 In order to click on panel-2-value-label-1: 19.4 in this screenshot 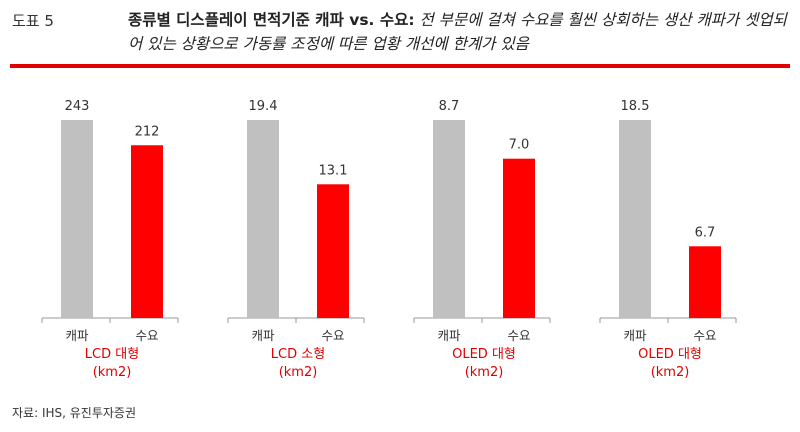, I will do `click(263, 106)`.